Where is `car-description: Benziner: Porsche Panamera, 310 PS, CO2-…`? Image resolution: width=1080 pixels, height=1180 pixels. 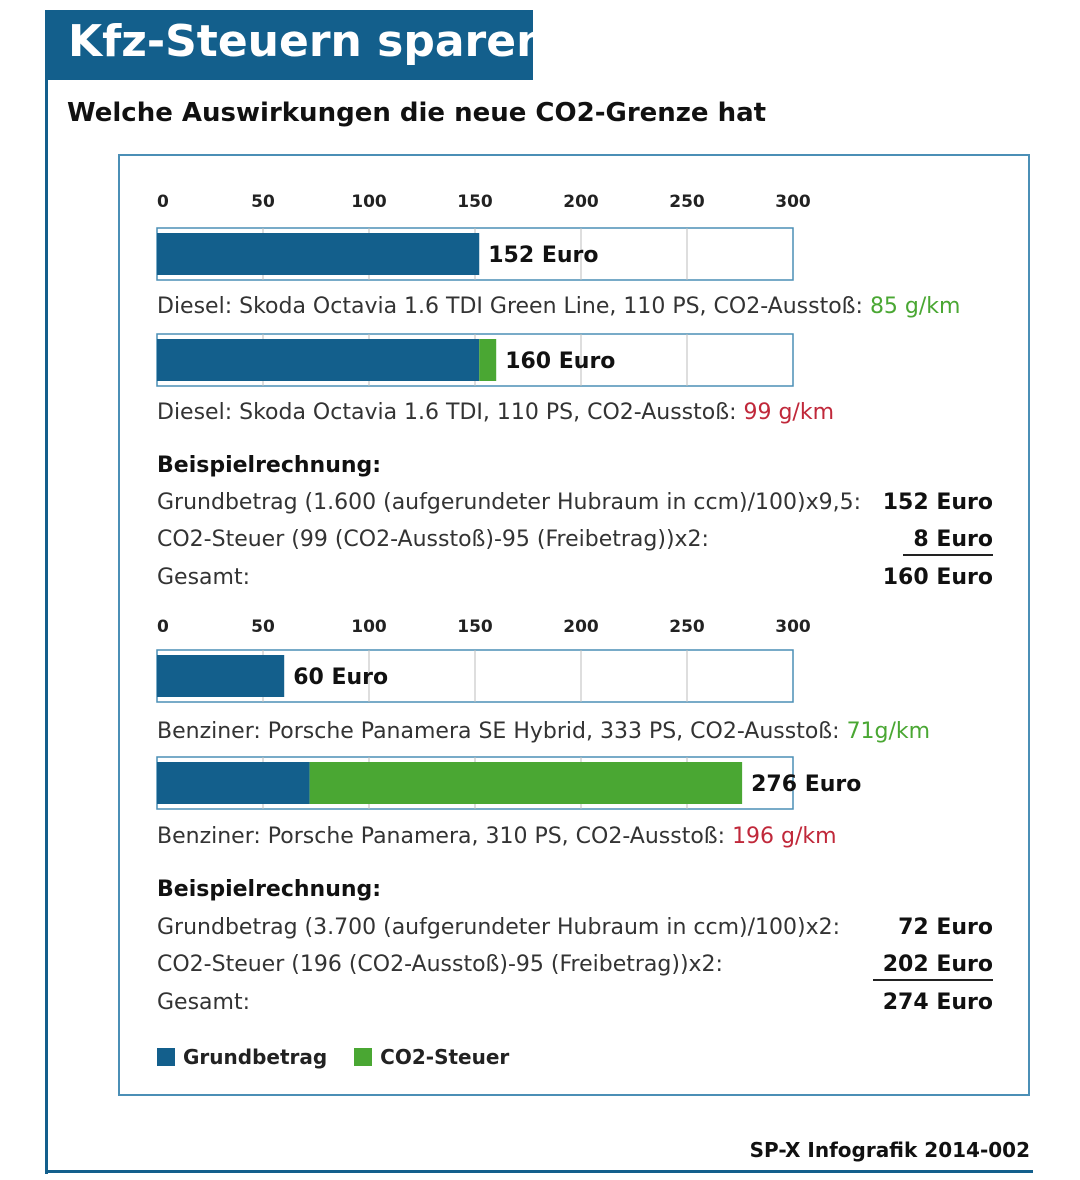
car-description: Benziner: Porsche Panamera, 310 PS, CO2-… is located at coordinates (445, 836).